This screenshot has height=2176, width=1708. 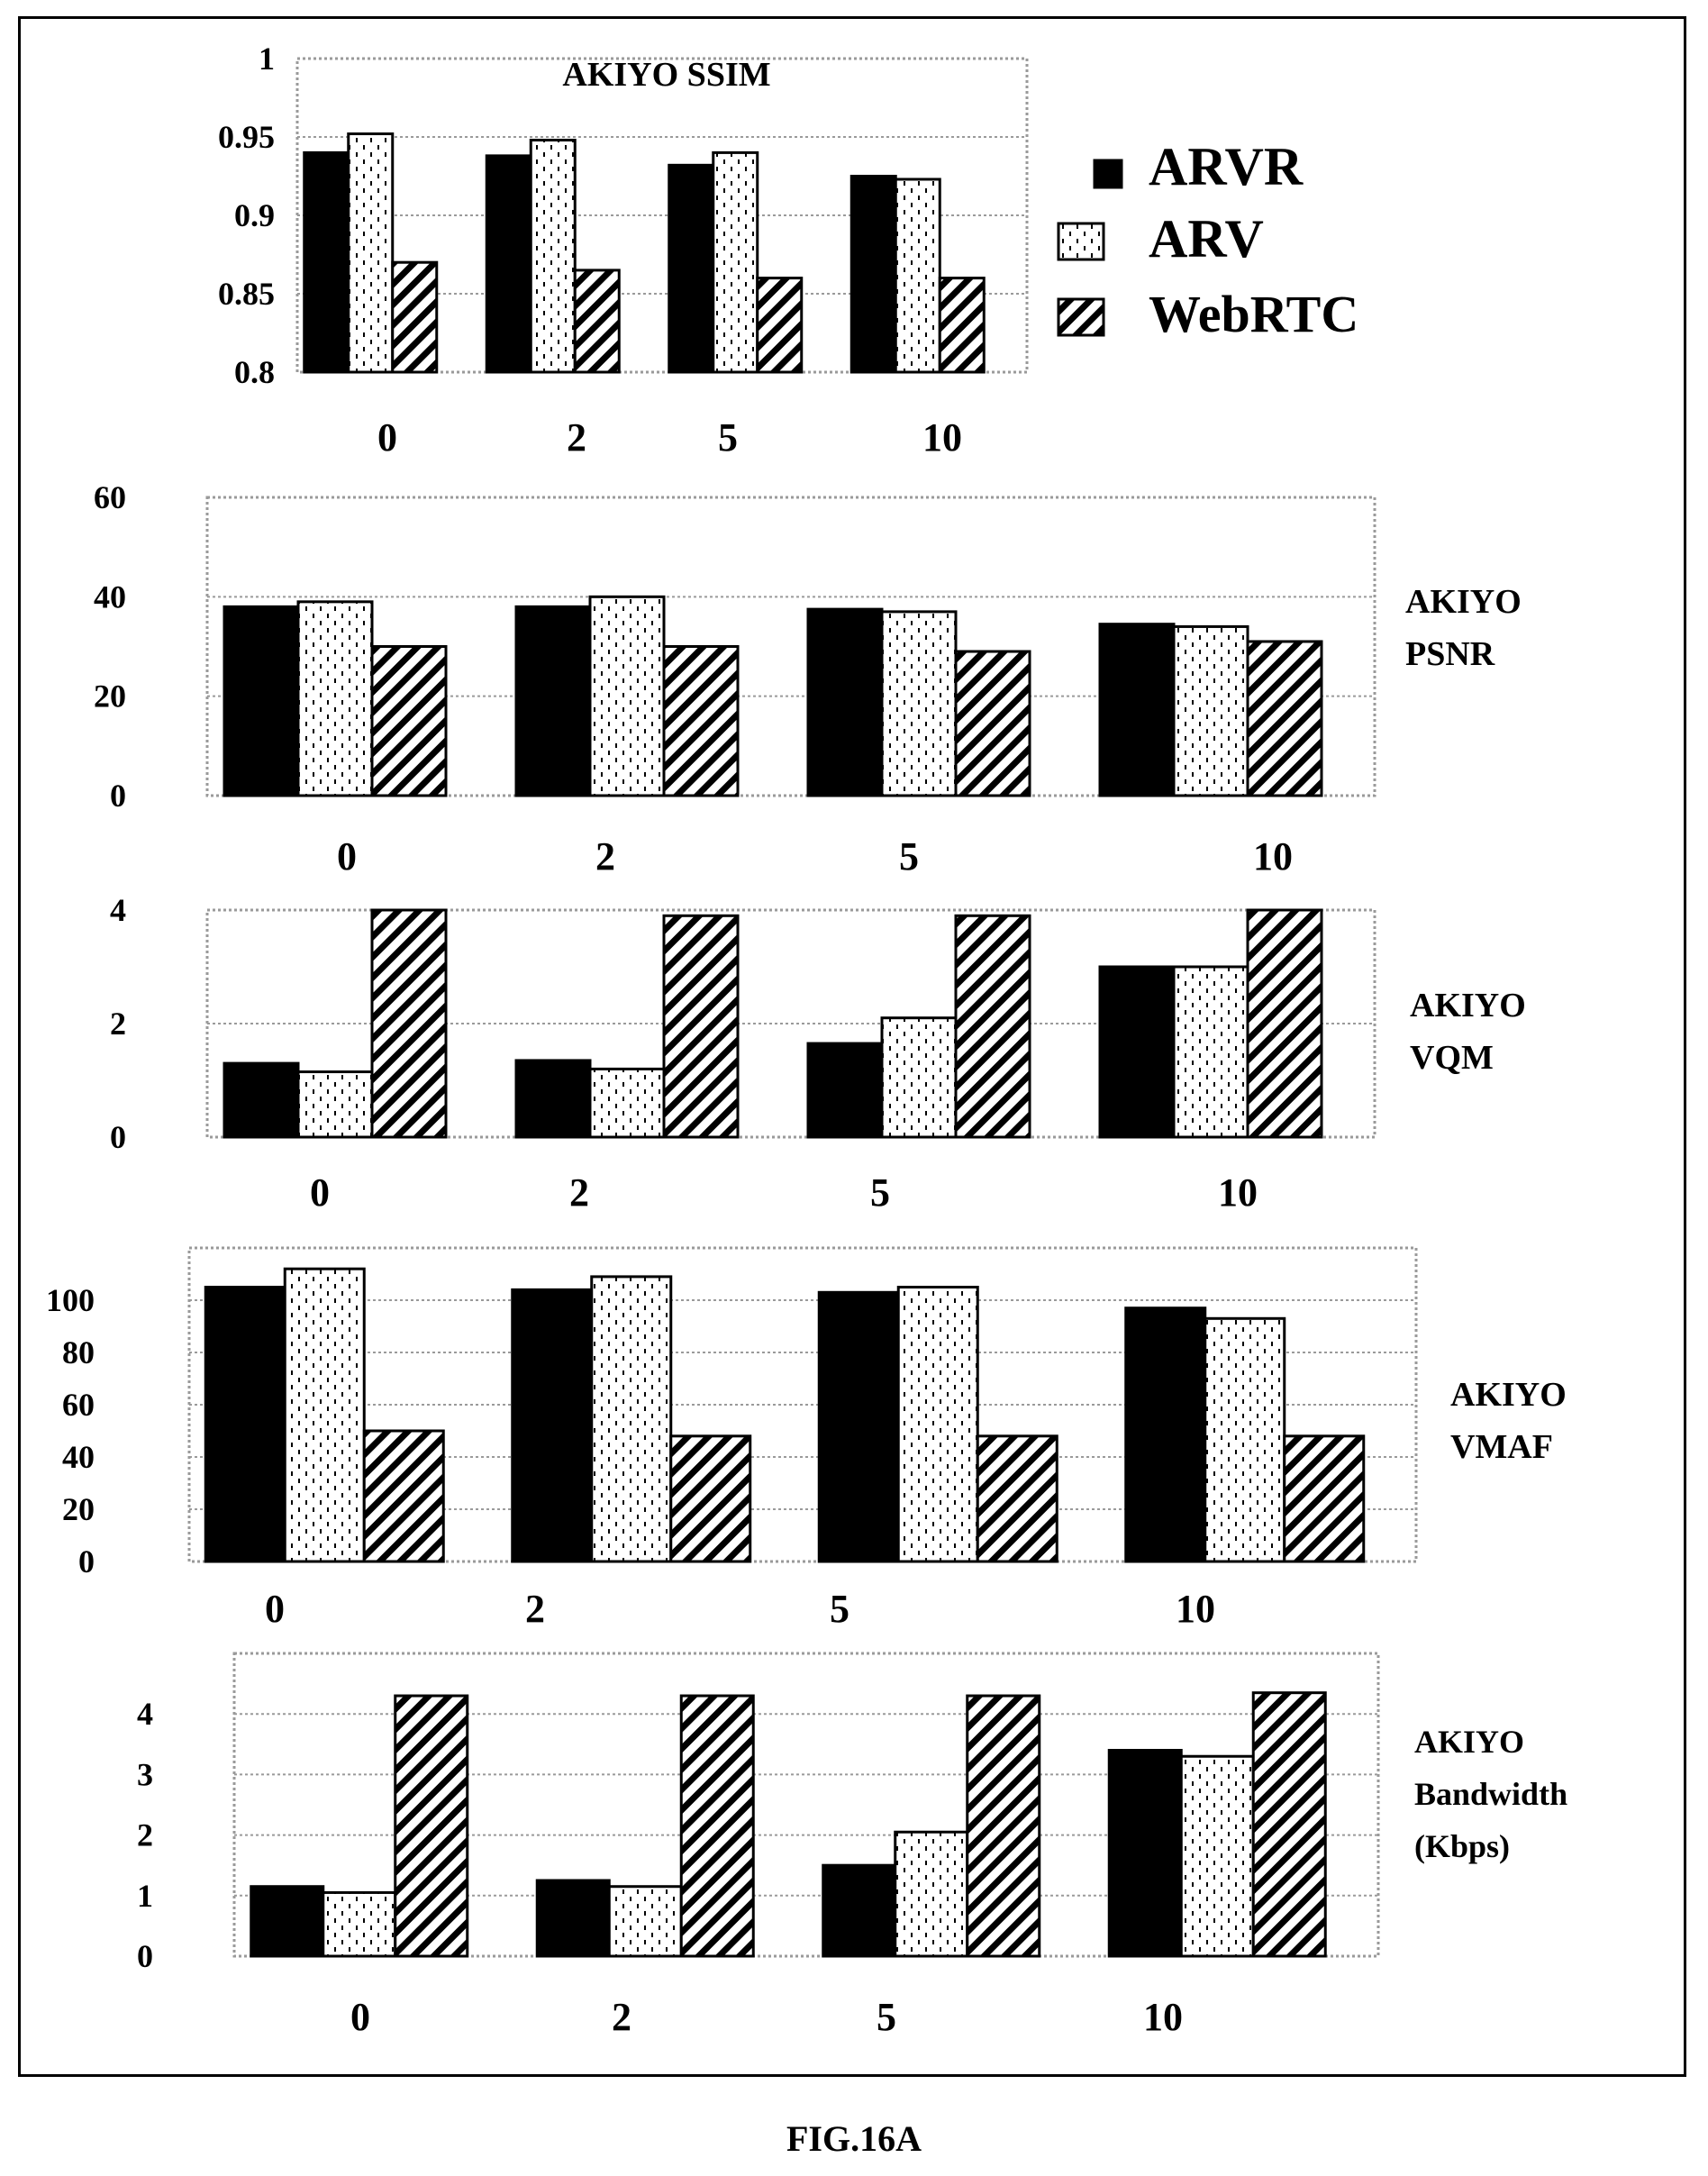 What do you see at coordinates (78, 1352) in the screenshot?
I see `y-tick-label: 80` at bounding box center [78, 1352].